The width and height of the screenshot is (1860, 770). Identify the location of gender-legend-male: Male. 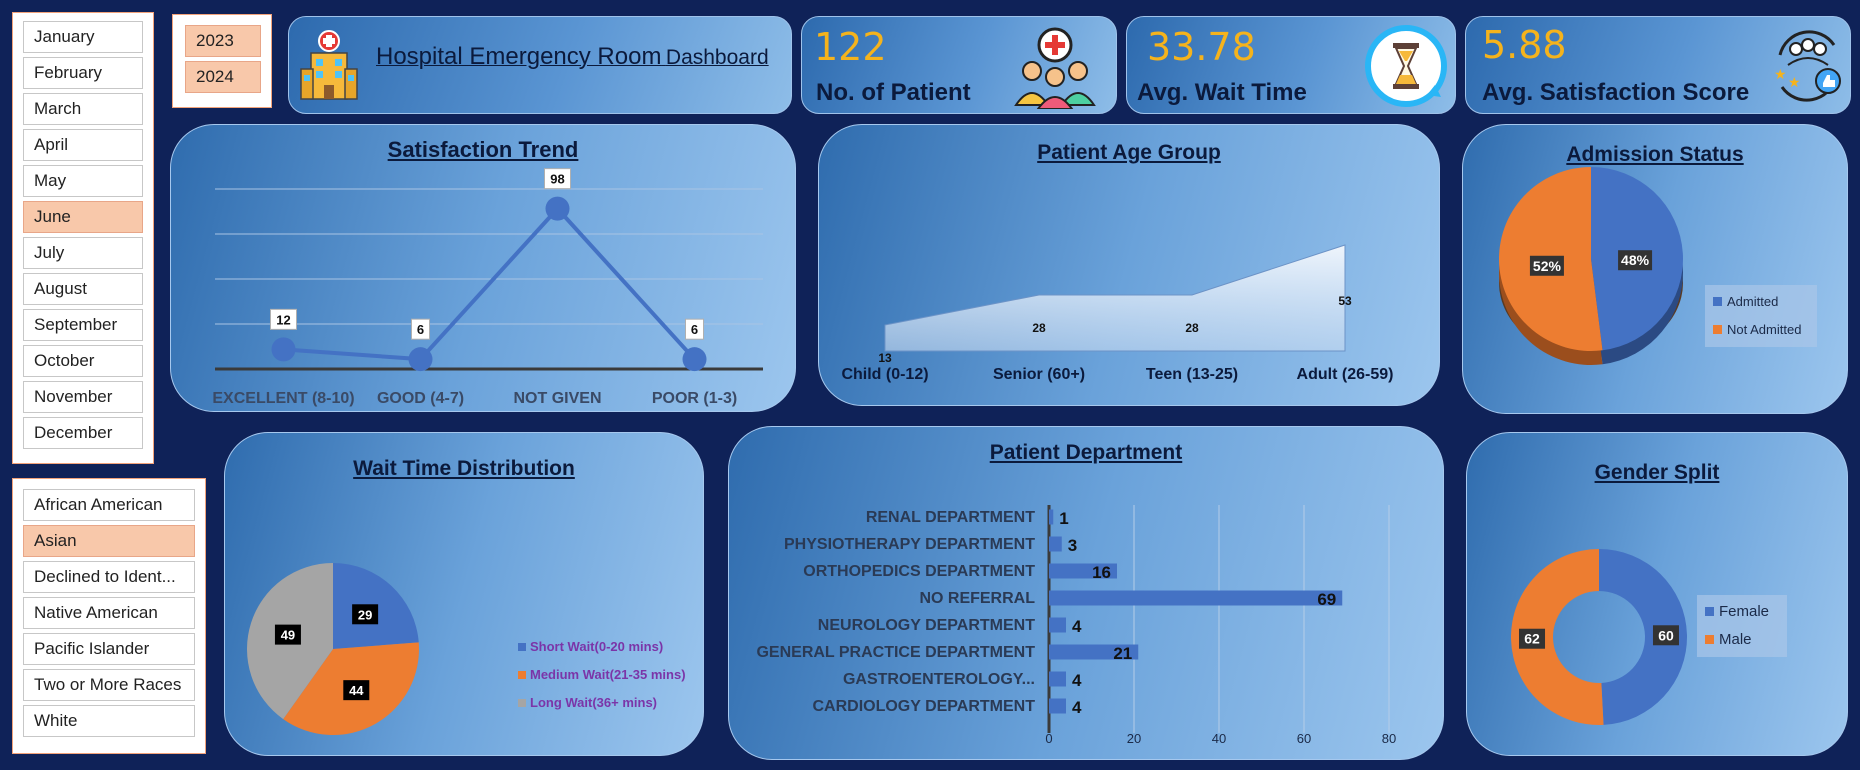
(1735, 639).